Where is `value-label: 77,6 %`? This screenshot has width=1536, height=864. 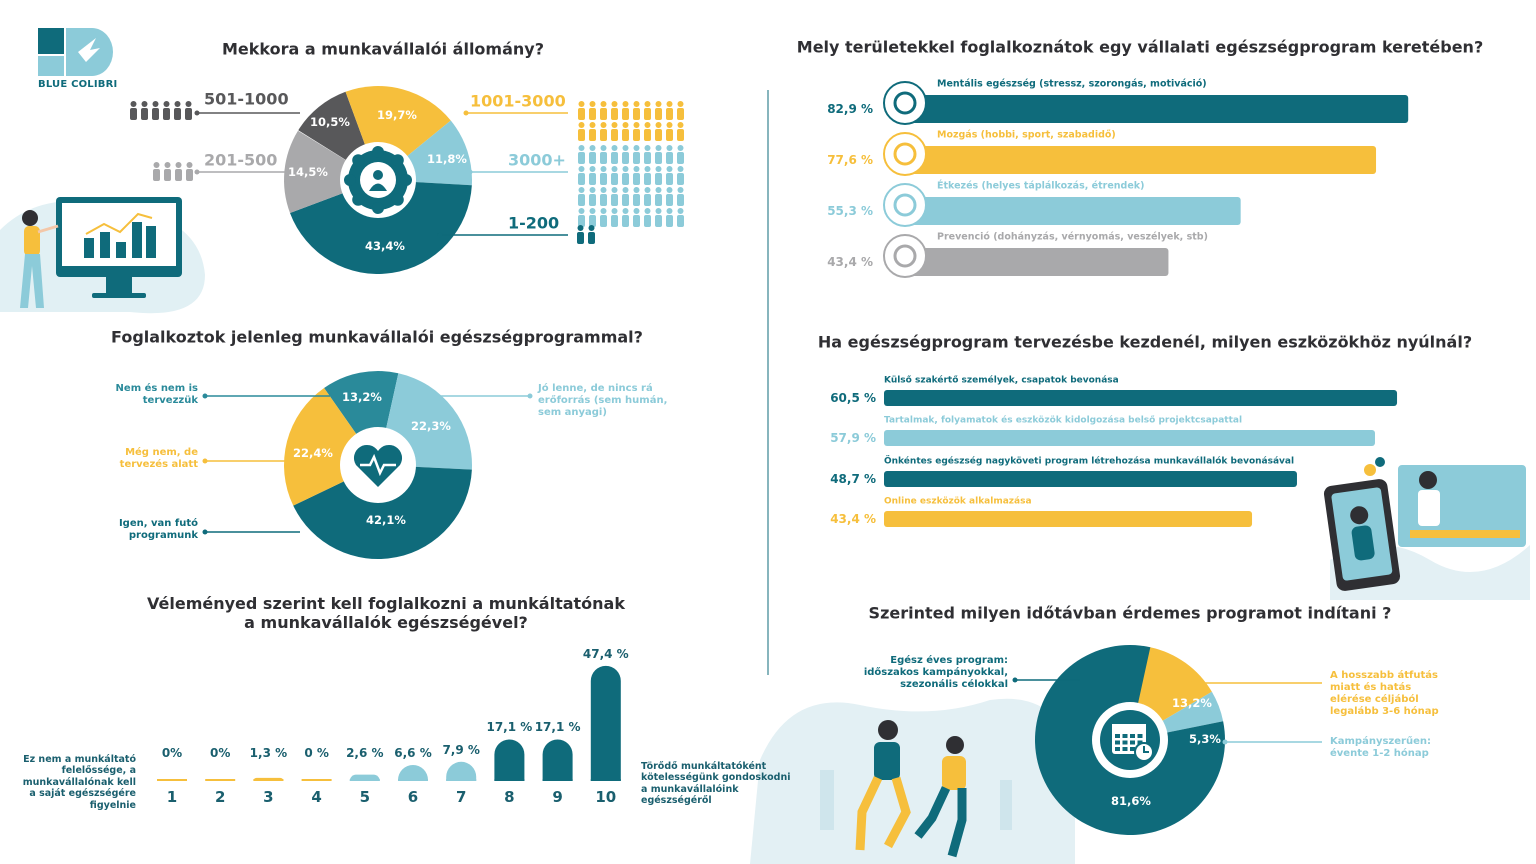
value-label: 77,6 % is located at coordinates (850, 159).